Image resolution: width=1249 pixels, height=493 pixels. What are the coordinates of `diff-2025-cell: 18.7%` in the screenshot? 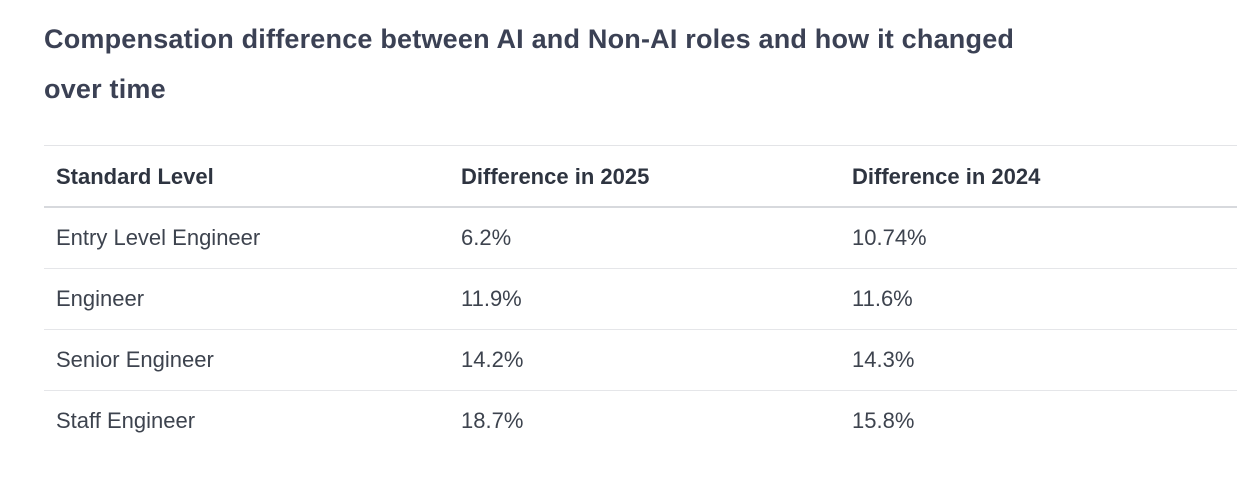 It's located at (492, 420).